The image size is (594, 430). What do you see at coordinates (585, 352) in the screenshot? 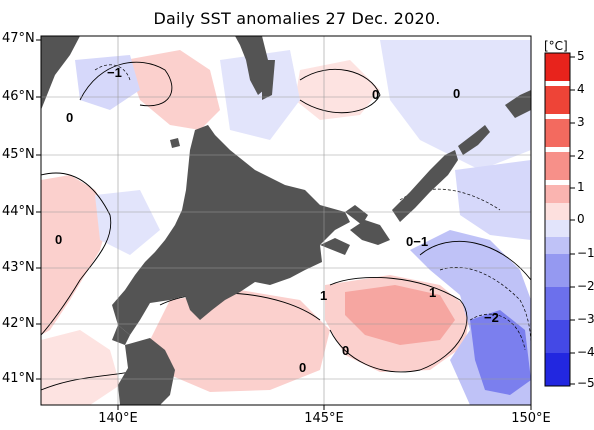
I see `colorbar-tick-label: −4` at bounding box center [585, 352].